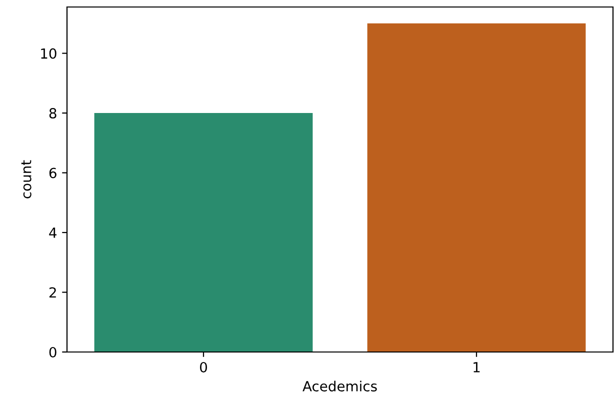 This screenshot has width=615, height=406. What do you see at coordinates (52, 173) in the screenshot?
I see `y-tick-label: 6` at bounding box center [52, 173].